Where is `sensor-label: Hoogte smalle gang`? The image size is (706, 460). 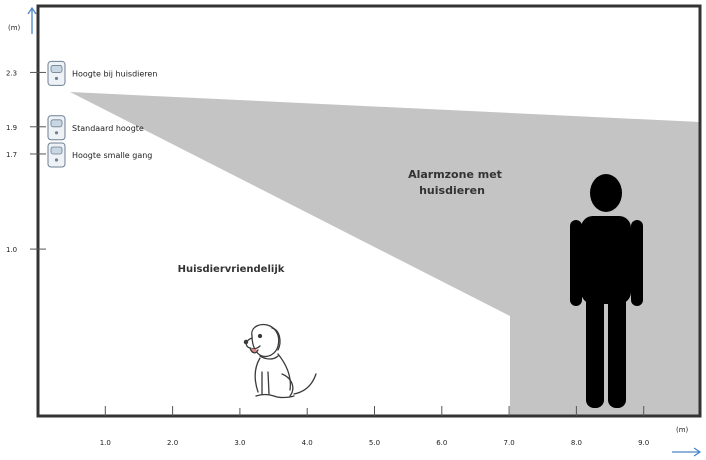
sensor-label: Hoogte smalle gang is located at coordinates (112, 155).